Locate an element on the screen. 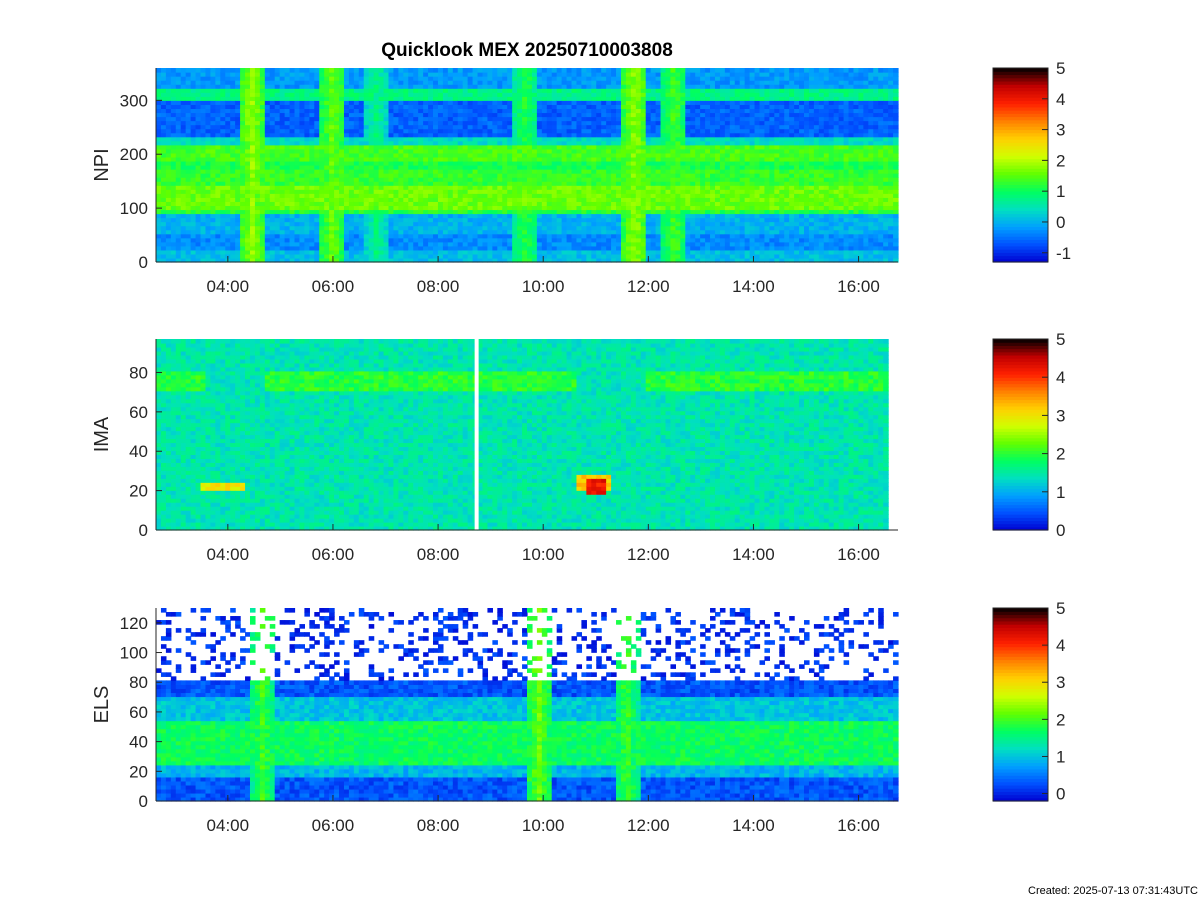 The height and width of the screenshot is (900, 1200). figure-title: Quicklook MEX 20250710003808 is located at coordinates (527, 50).